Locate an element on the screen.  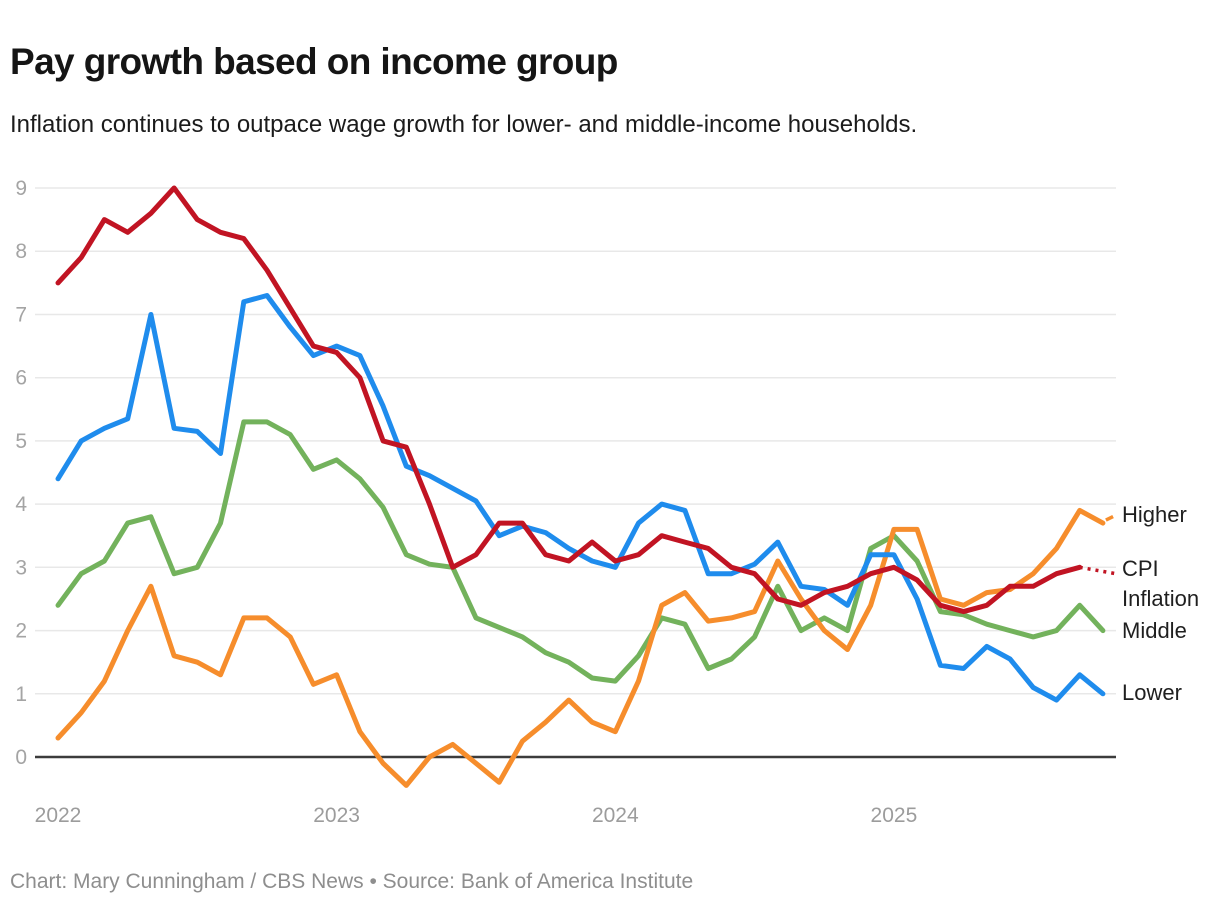
svg-text: 2023 is located at coordinates (336, 815).